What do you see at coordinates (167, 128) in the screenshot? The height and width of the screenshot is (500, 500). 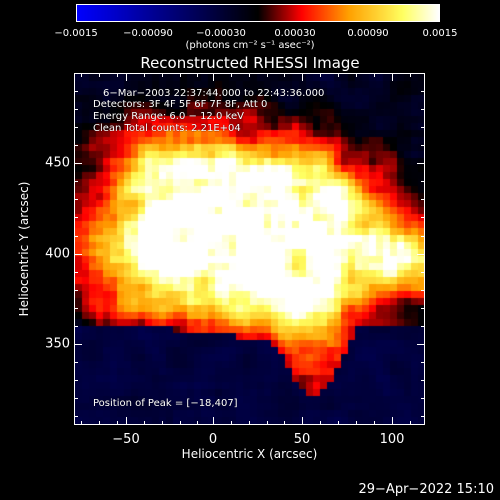 I see `clean-counts-label: Clean Total counts: 2.21E+04` at bounding box center [167, 128].